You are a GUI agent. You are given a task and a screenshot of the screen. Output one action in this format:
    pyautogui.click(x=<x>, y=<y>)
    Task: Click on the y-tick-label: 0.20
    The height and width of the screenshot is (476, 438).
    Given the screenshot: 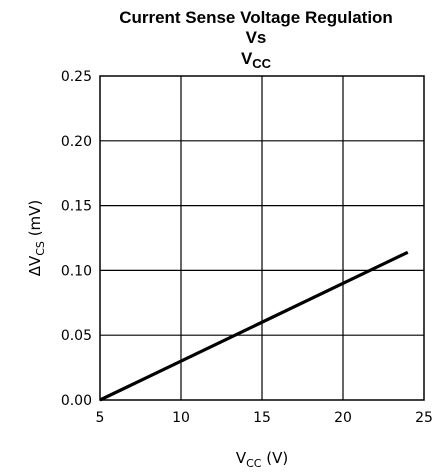 What is the action you would take?
    pyautogui.click(x=76, y=142)
    